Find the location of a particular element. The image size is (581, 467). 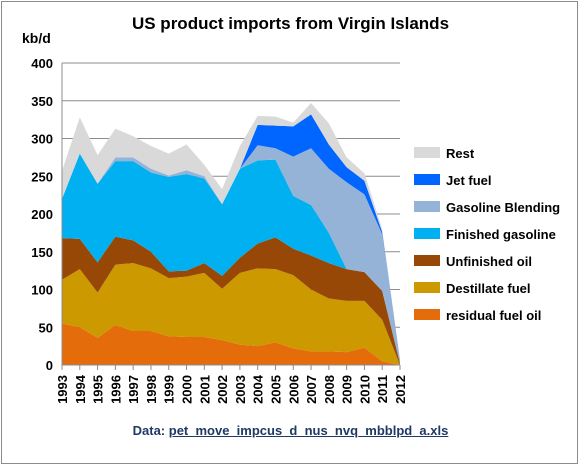

legend-label-jet-fuel: Jet fuel is located at coordinates (469, 180).